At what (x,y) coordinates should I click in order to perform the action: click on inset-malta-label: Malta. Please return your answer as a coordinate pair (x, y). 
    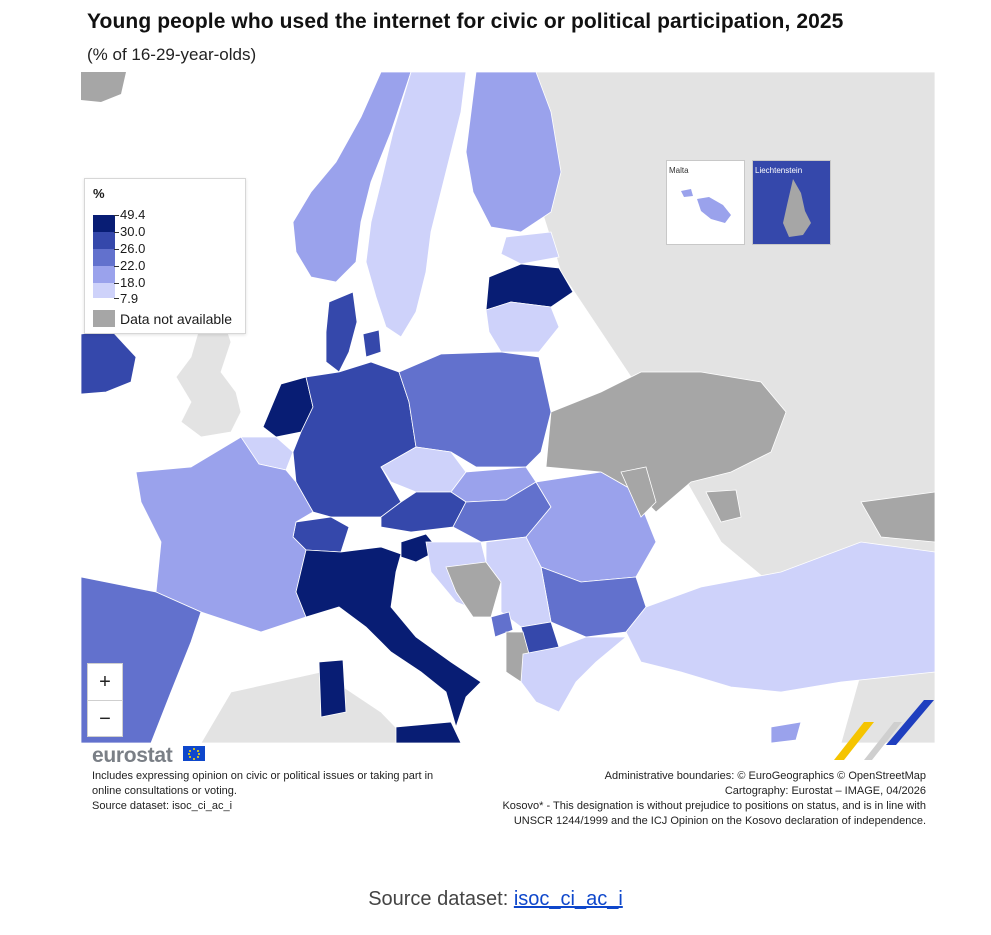
    Looking at the image, I should click on (679, 170).